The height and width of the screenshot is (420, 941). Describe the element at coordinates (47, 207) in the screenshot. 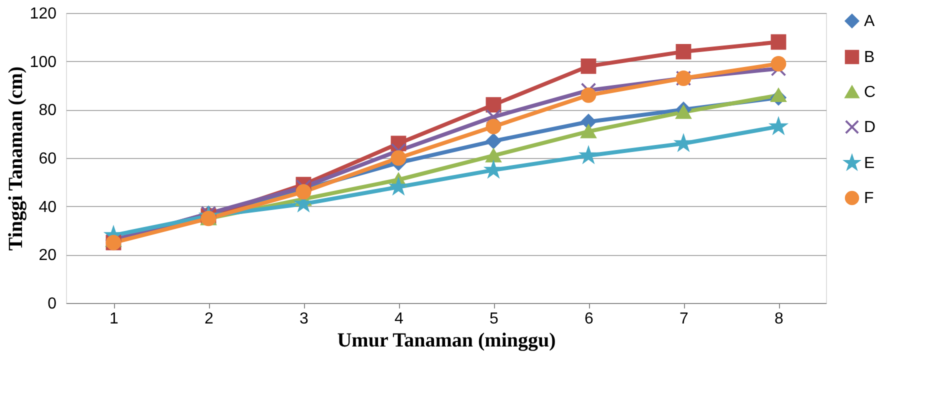

I see `y-tick-label: 40` at that location.